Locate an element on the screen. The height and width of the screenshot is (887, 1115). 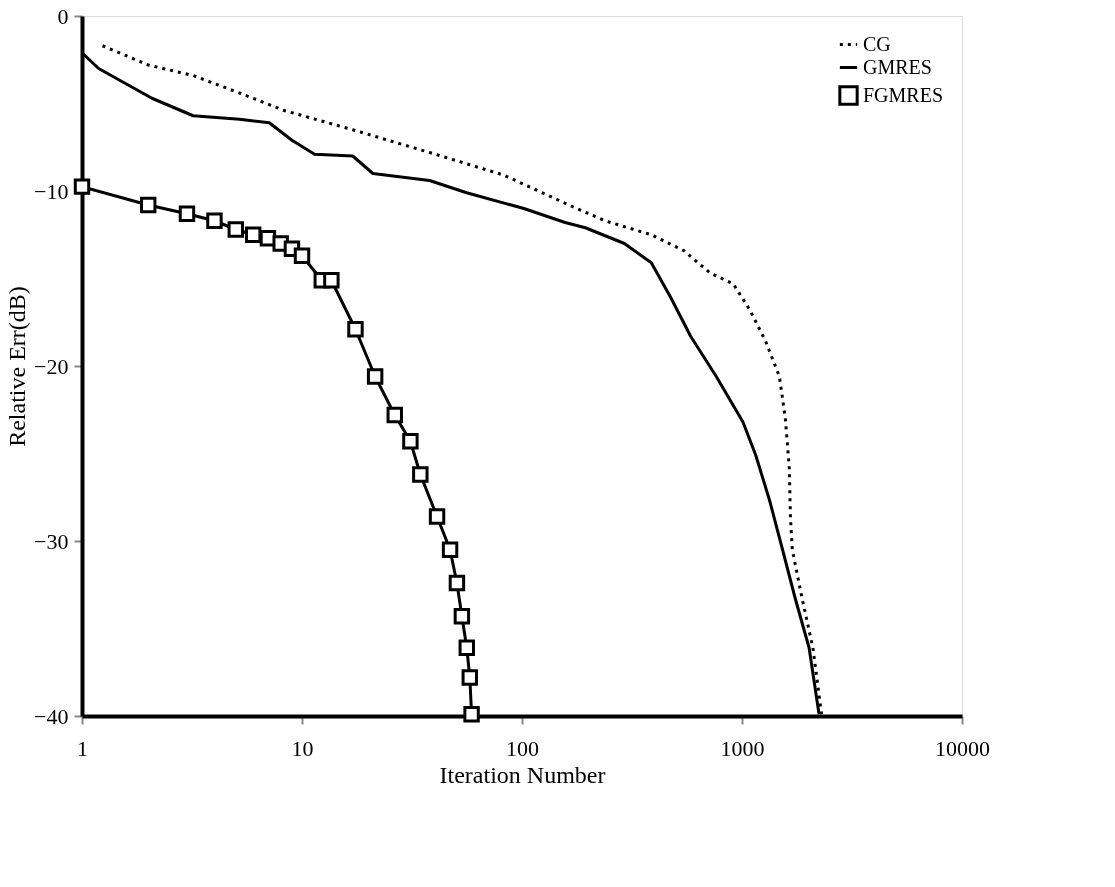
y-axis-title: Relative Err(dB) is located at coordinates (17, 366).